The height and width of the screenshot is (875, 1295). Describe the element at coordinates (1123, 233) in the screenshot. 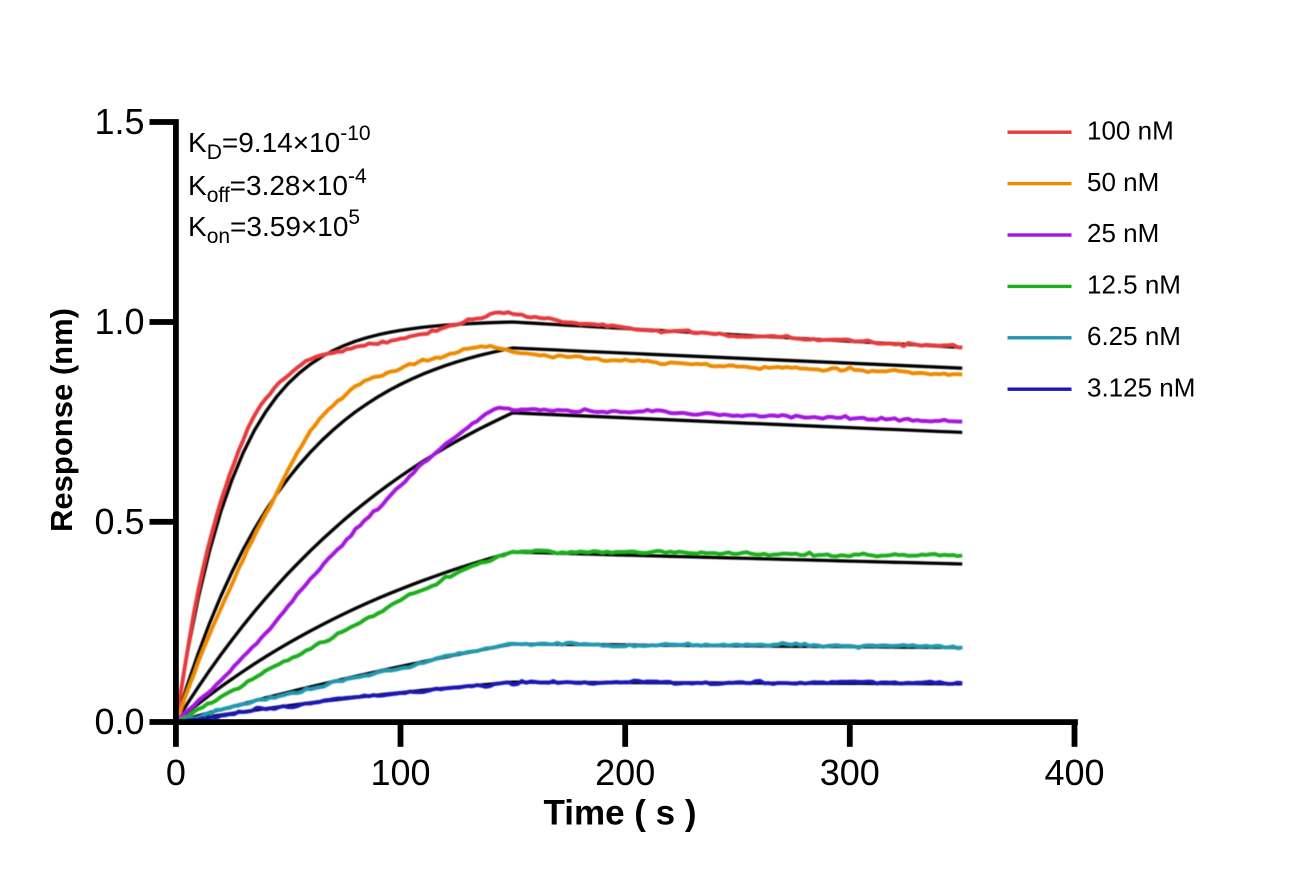

I see `svg-text: 25 nM` at that location.